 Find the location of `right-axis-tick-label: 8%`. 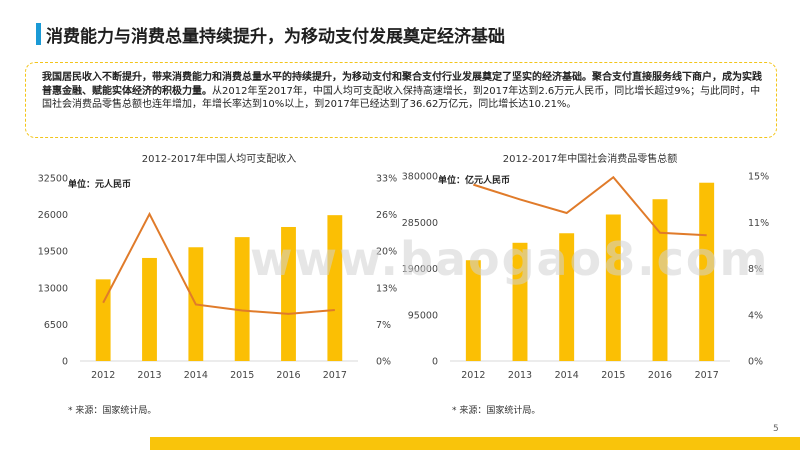

right-axis-tick-label: 8% is located at coordinates (755, 269).